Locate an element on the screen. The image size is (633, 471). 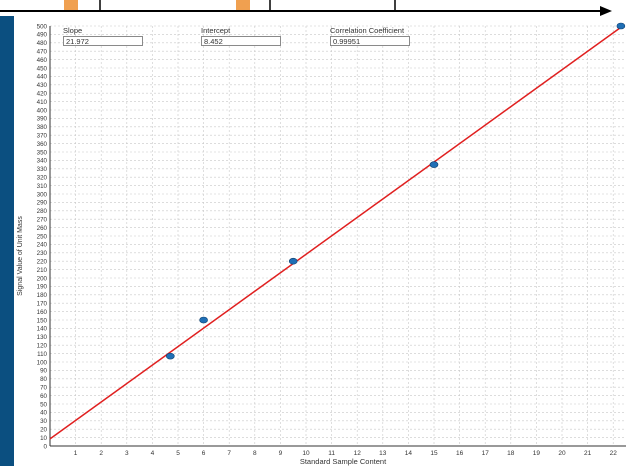
y-tick-label: 410 is located at coordinates (42, 102).